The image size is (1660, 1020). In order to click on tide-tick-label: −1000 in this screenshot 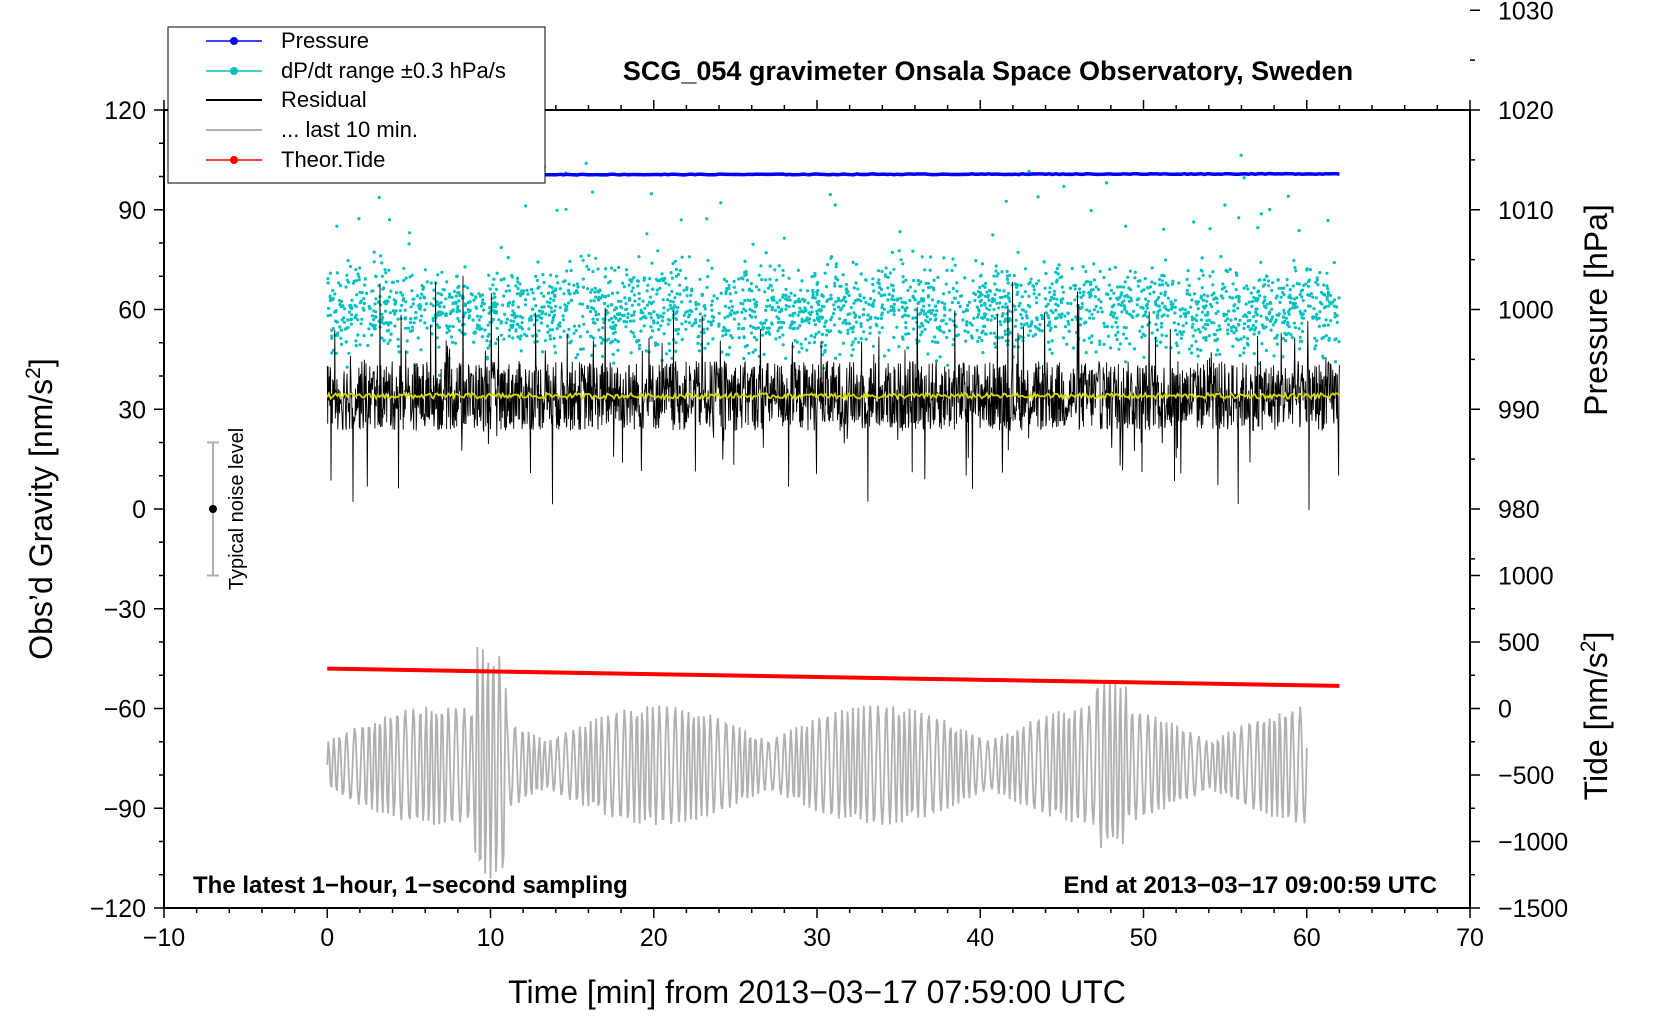, I will do `click(1533, 843)`.